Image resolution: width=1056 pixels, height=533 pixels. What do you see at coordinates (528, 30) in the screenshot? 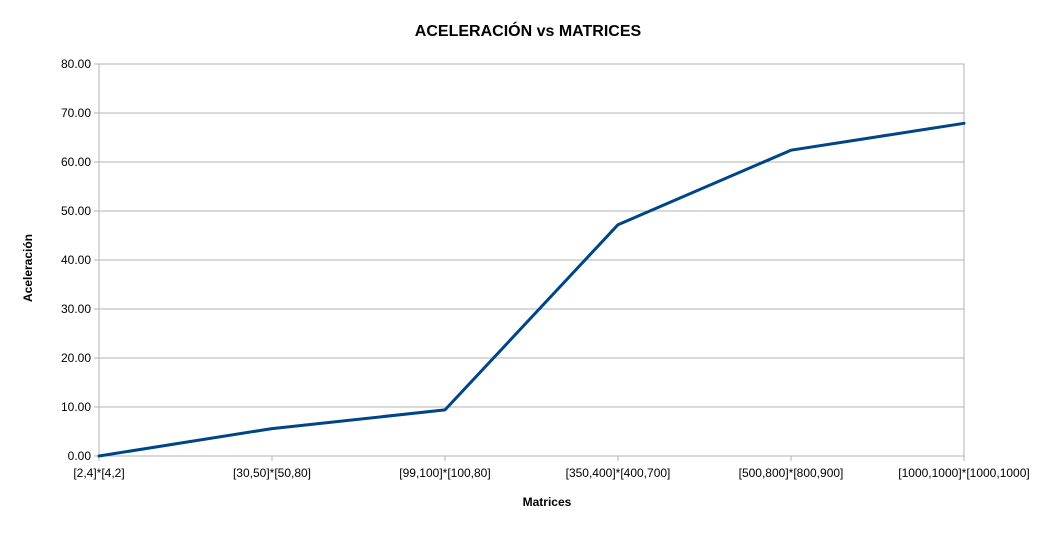
I see `chart-title: ACELERACIÓN vs MATRICES` at bounding box center [528, 30].